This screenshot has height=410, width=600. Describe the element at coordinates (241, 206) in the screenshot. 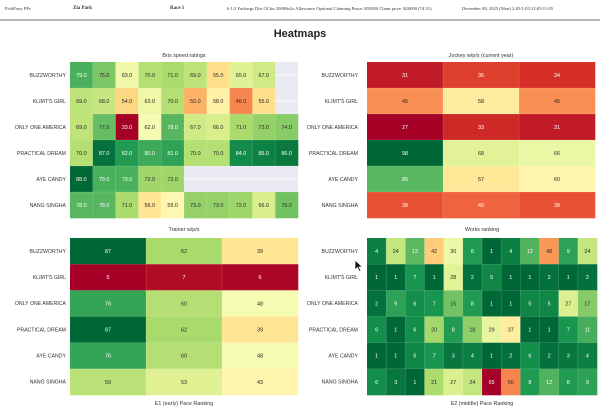

I see `cell-value-label: 72.0` at that location.